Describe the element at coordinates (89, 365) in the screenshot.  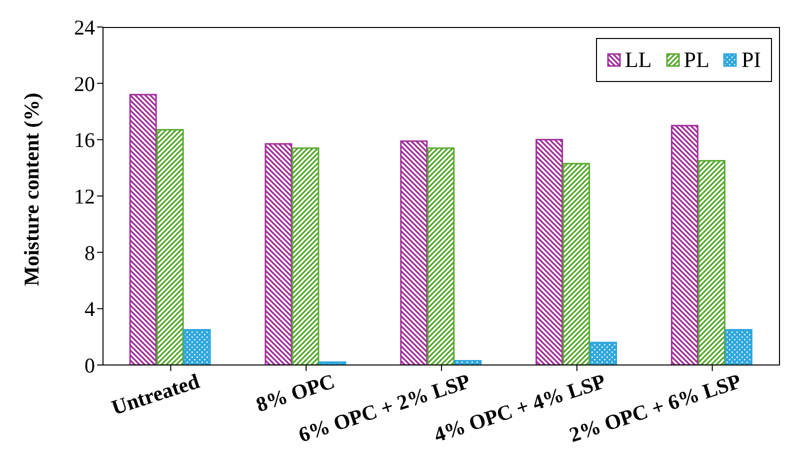
I see `y-tick-label: 0` at that location.